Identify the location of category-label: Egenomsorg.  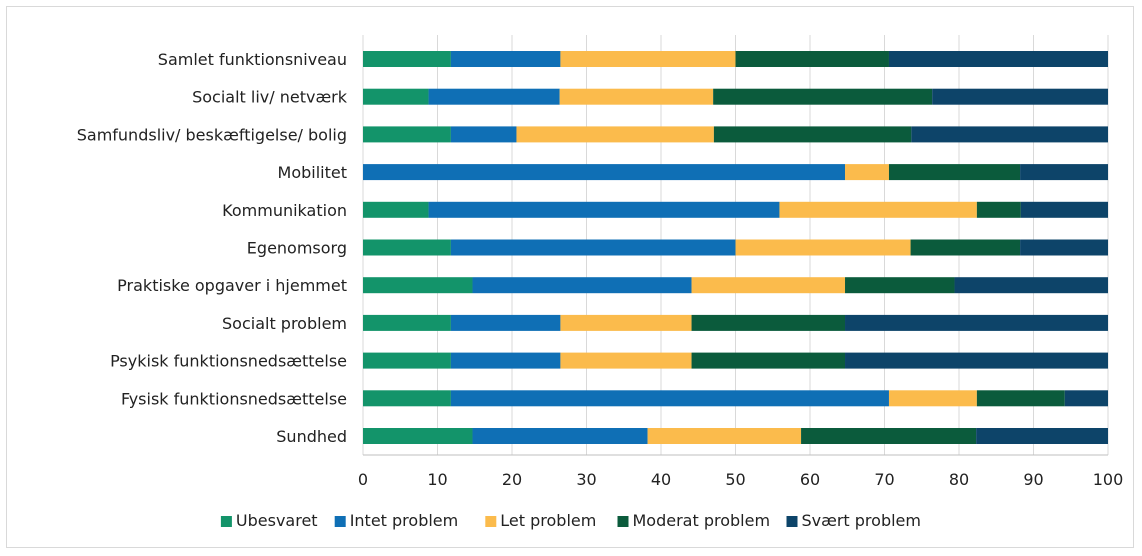
(297, 248).